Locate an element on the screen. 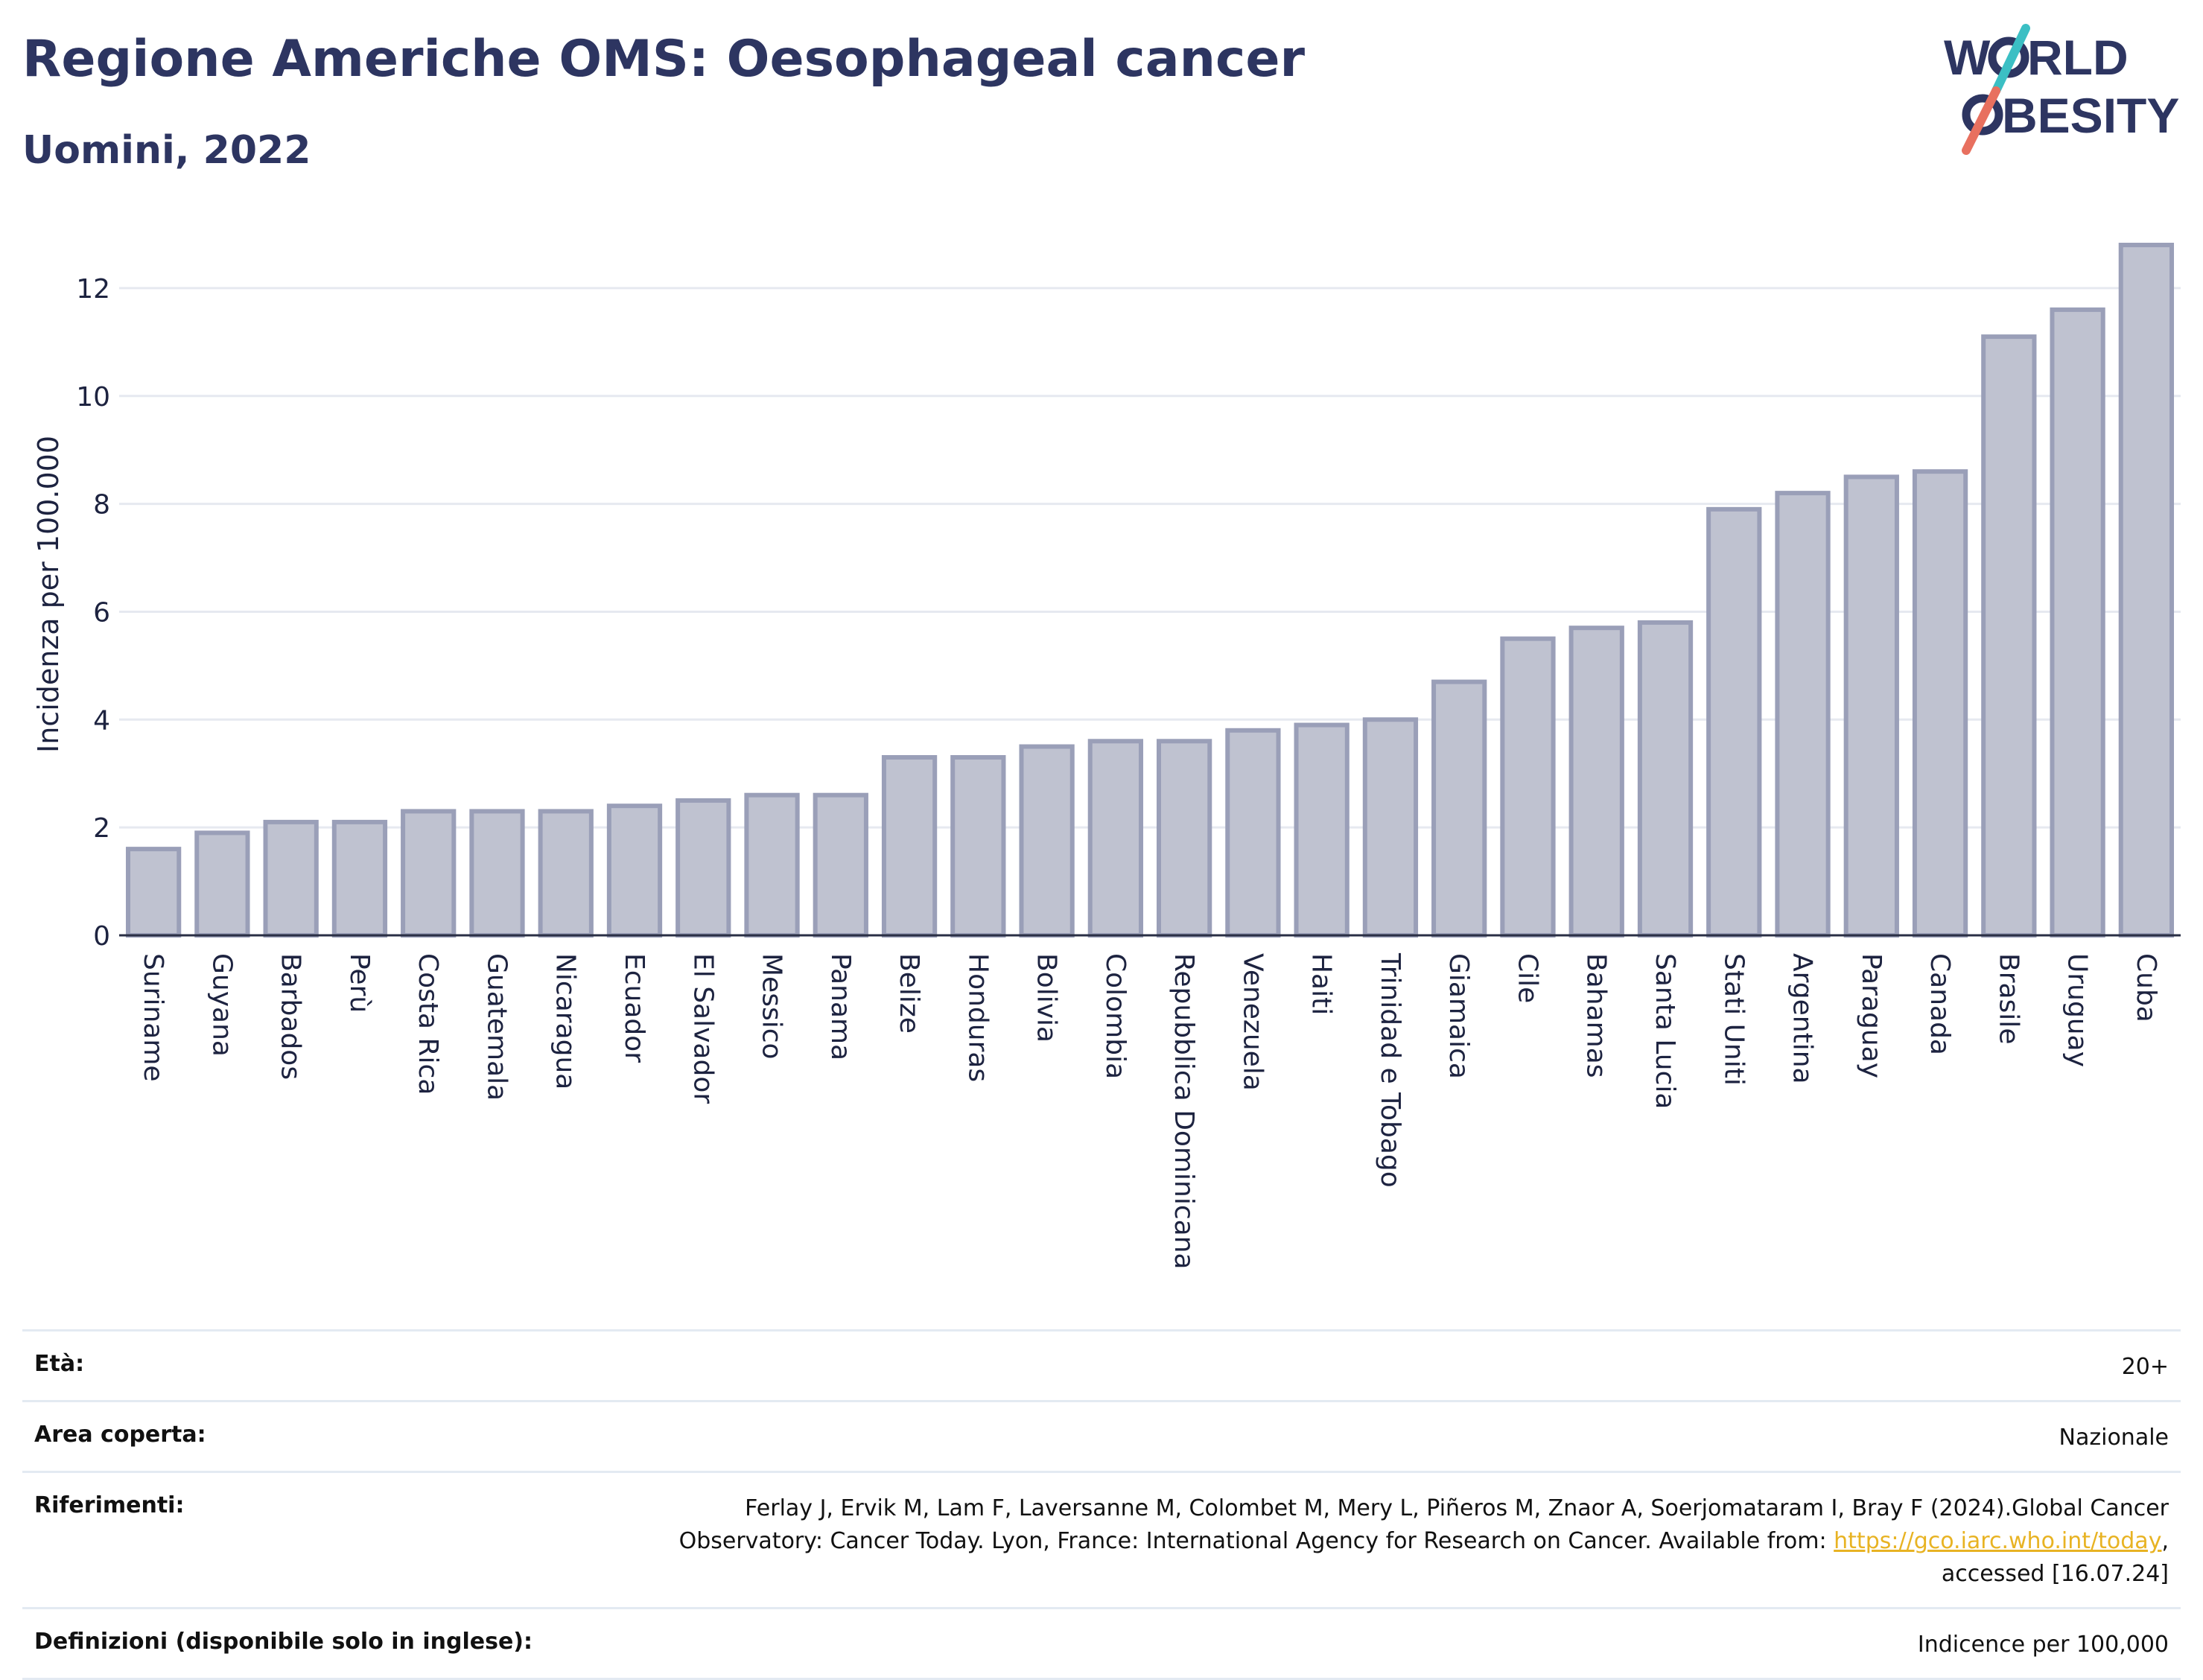 The height and width of the screenshot is (1680, 2203). x-tick-label: Bolivia is located at coordinates (1046, 998).